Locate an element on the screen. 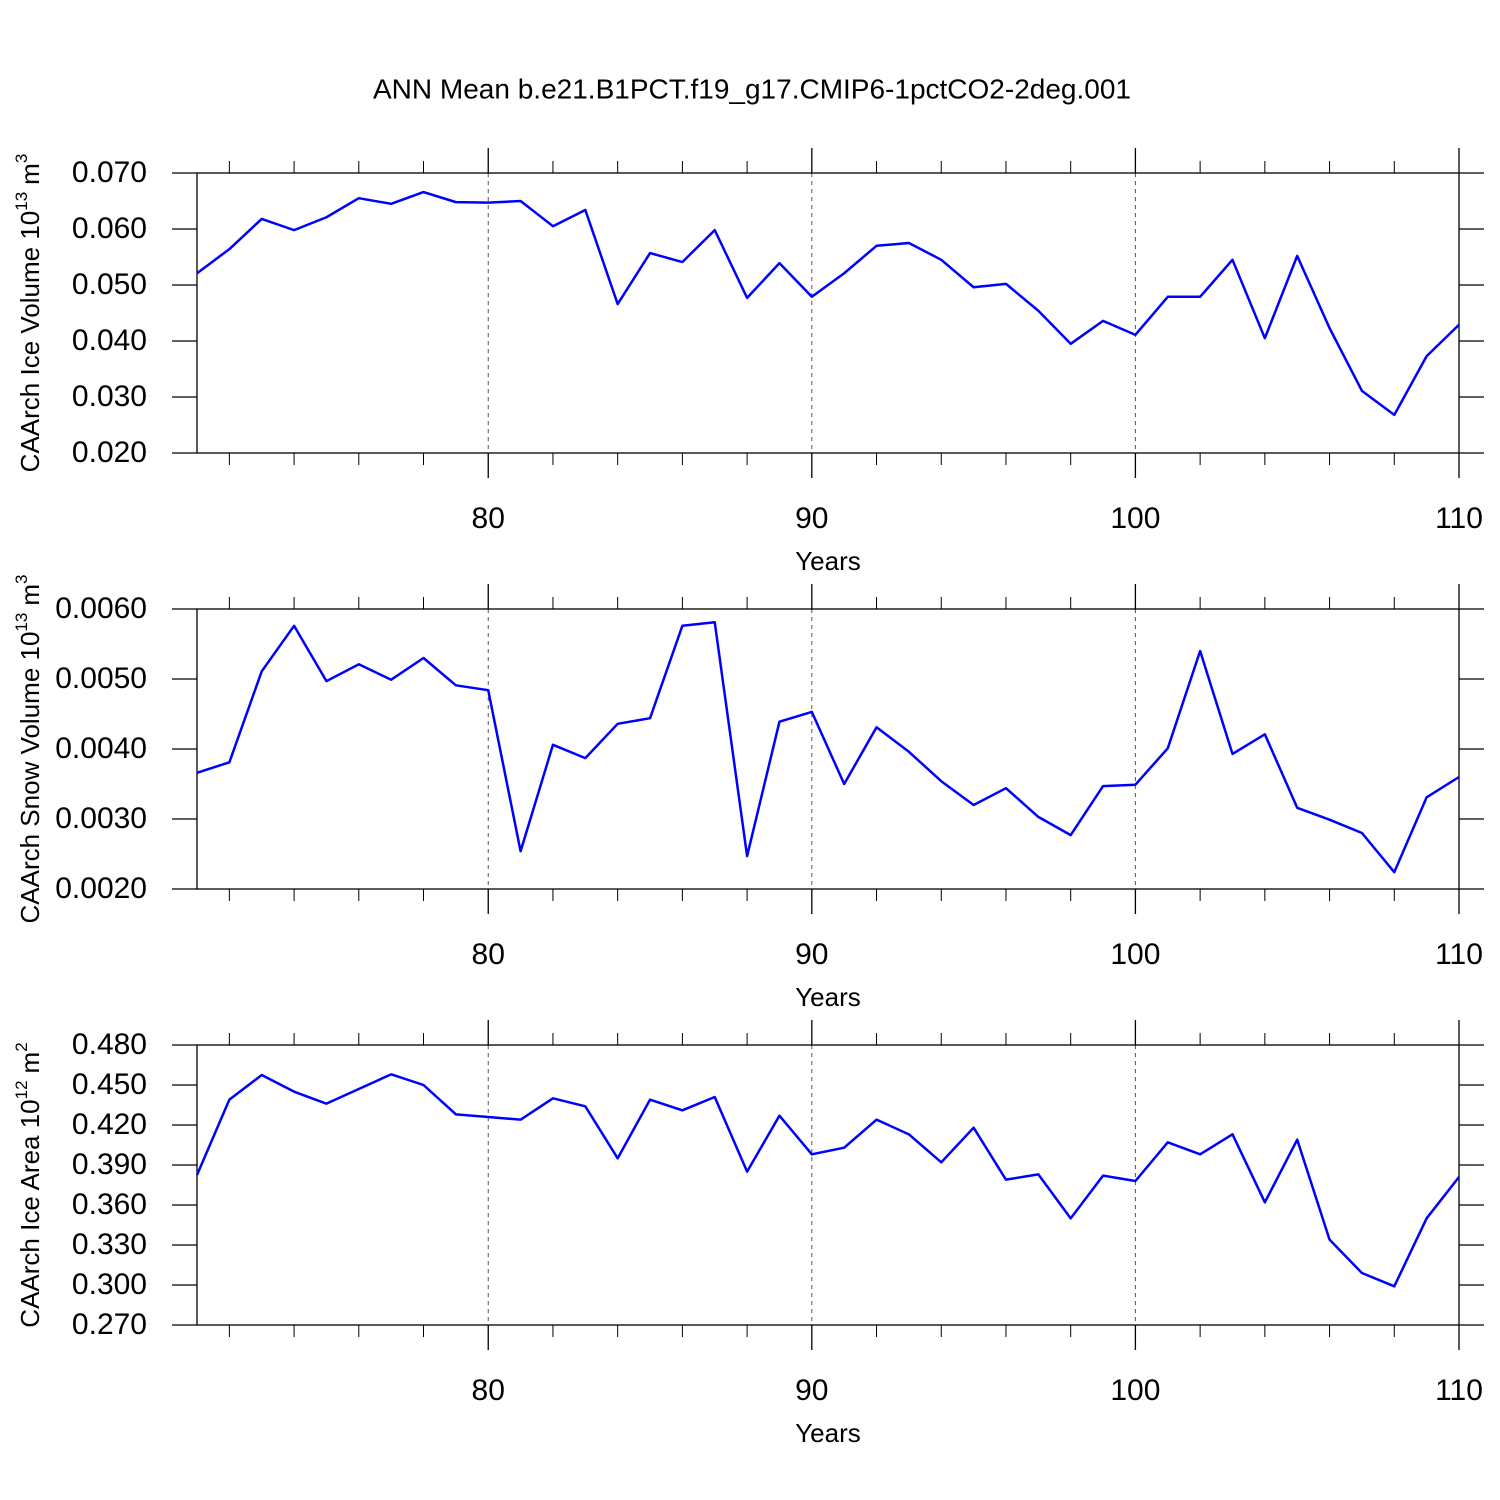  y-tick-label: 0.060 is located at coordinates (109, 228).